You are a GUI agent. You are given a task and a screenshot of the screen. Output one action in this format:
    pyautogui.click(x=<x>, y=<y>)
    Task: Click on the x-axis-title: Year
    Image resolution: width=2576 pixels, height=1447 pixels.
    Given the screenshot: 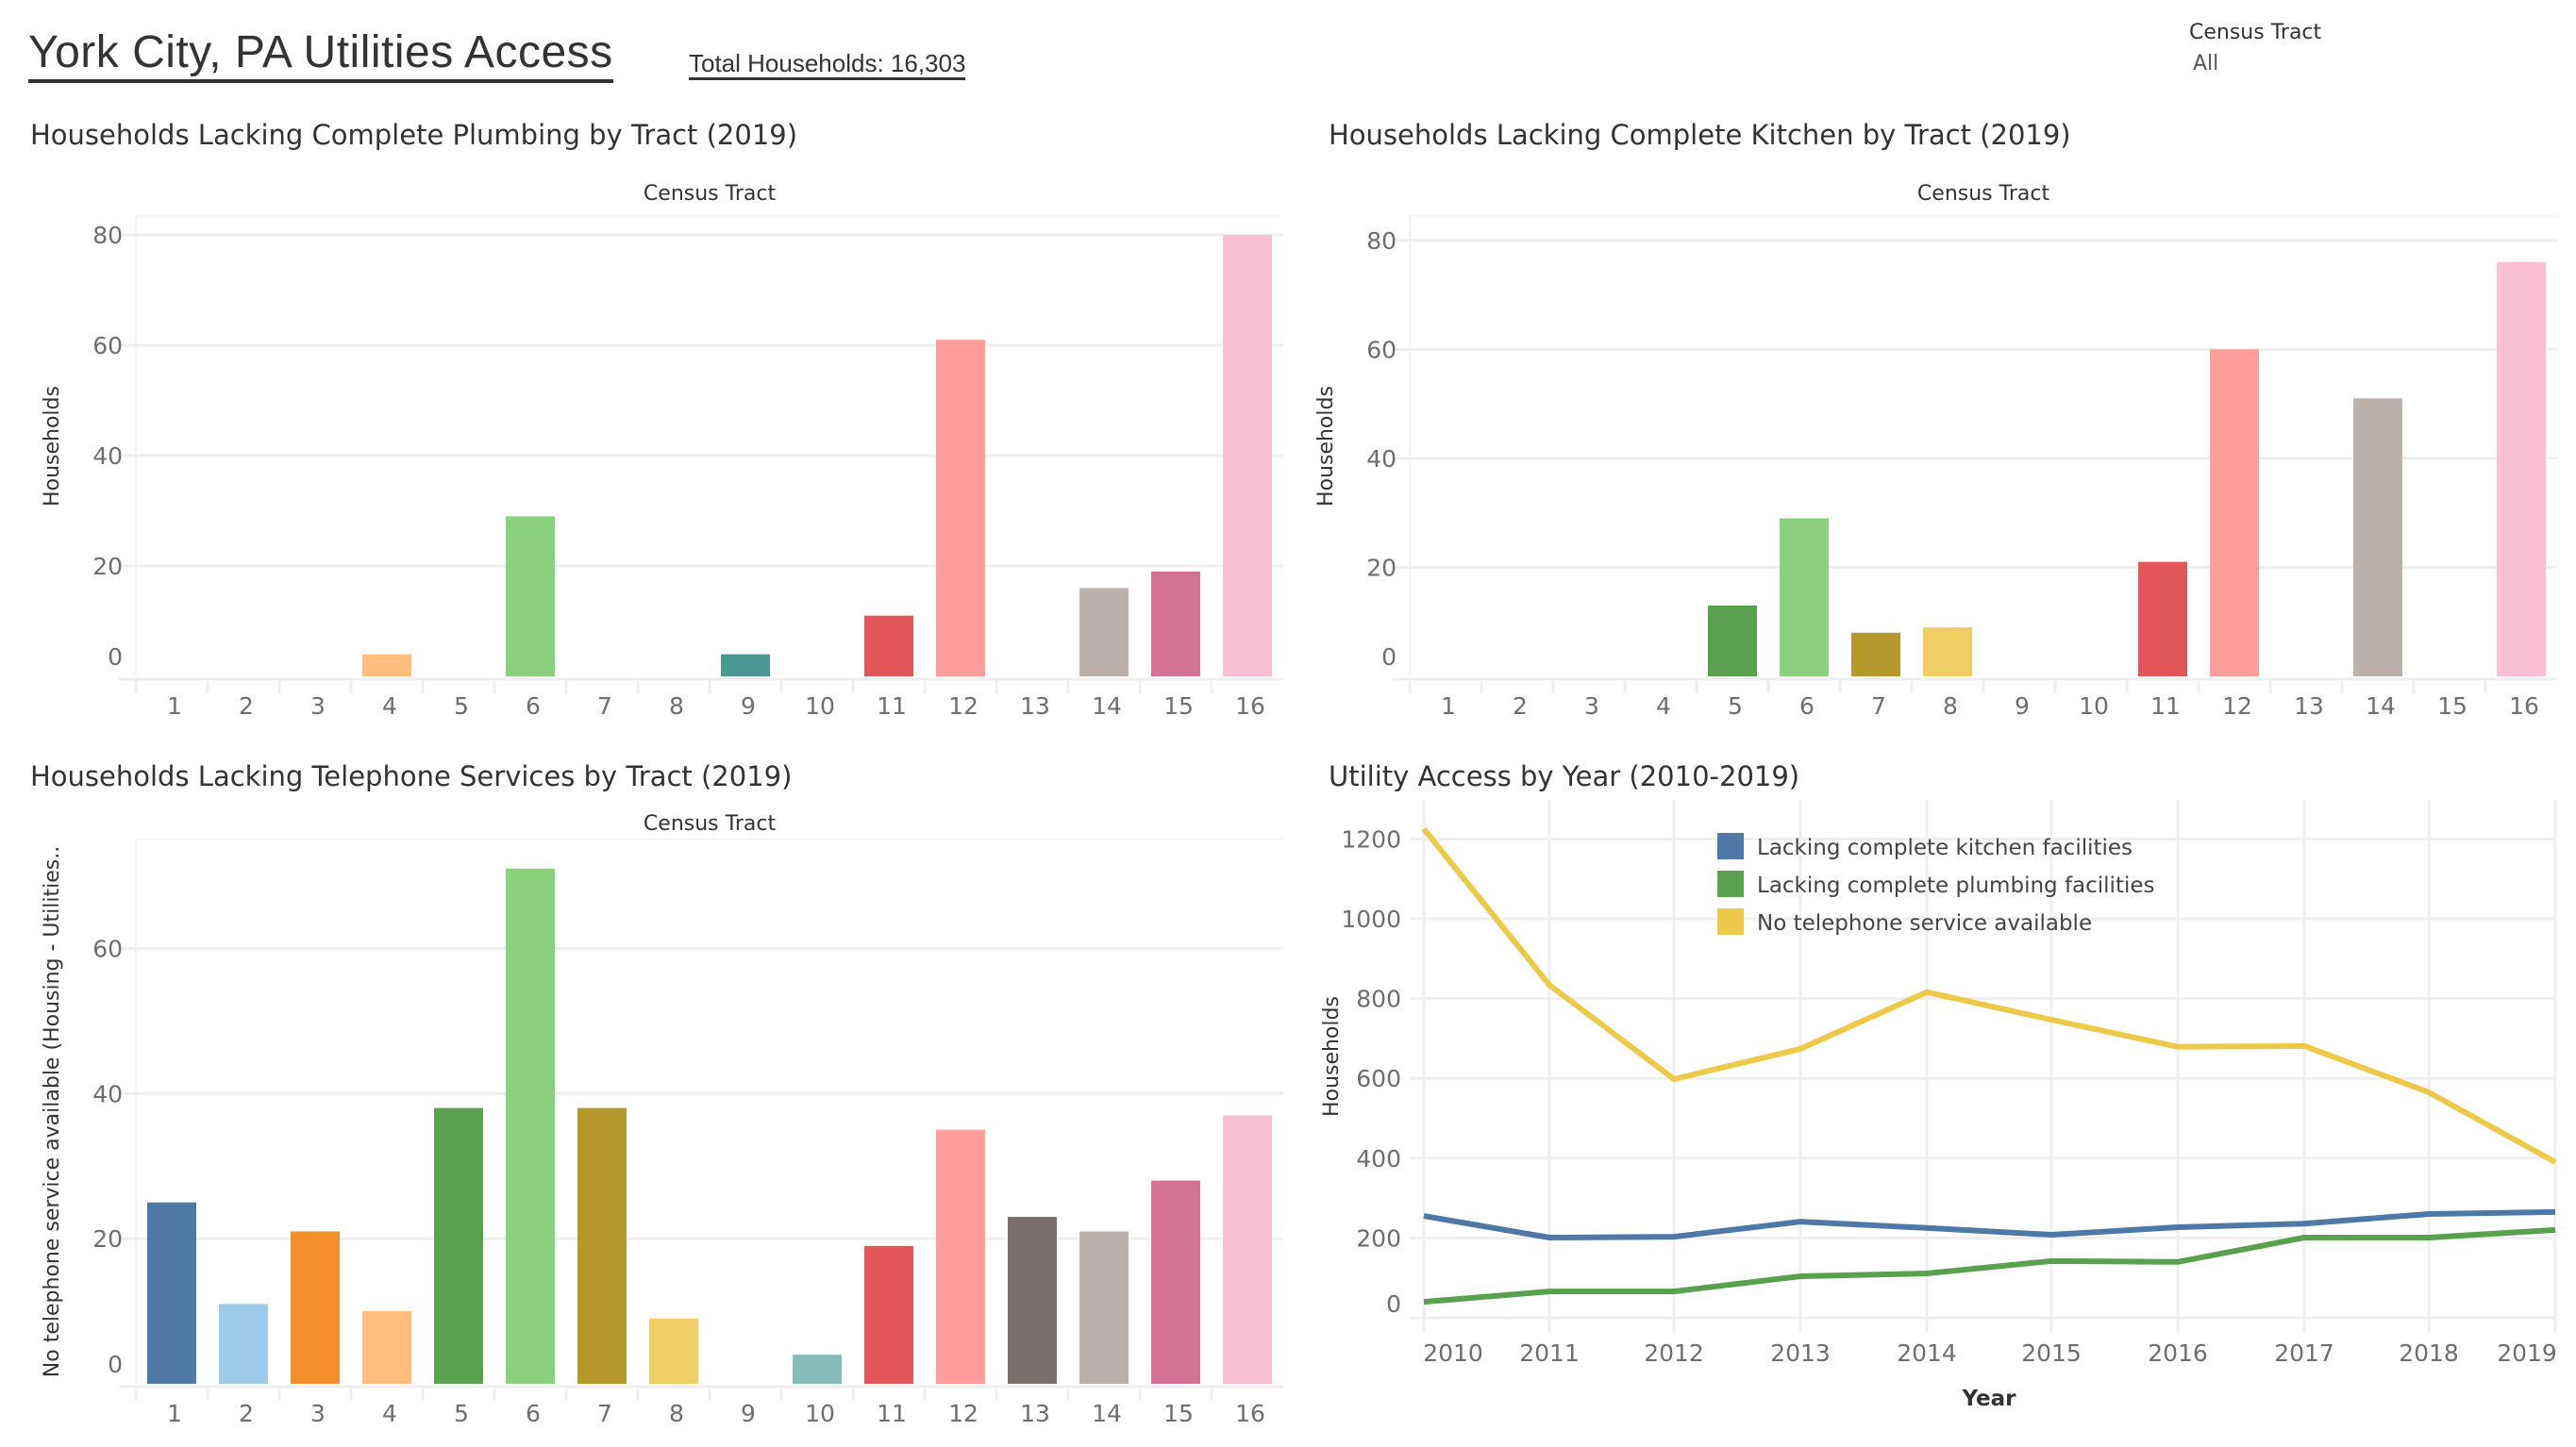 What is the action you would take?
    pyautogui.click(x=1988, y=1399)
    